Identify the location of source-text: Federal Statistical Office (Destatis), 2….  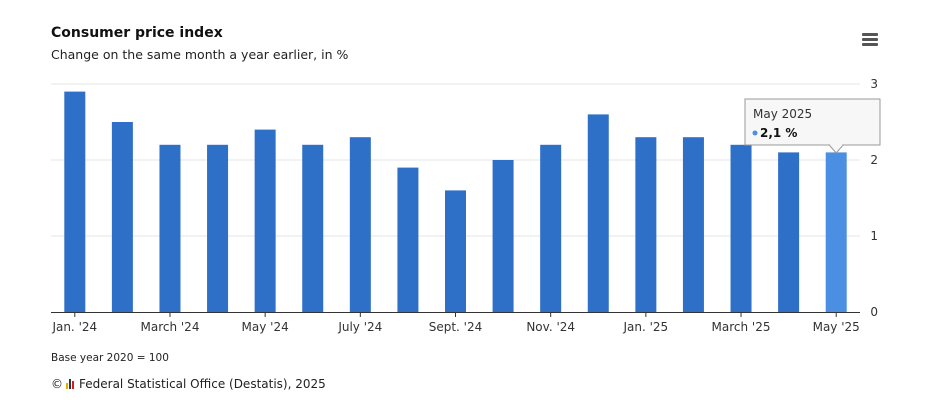
(202, 384).